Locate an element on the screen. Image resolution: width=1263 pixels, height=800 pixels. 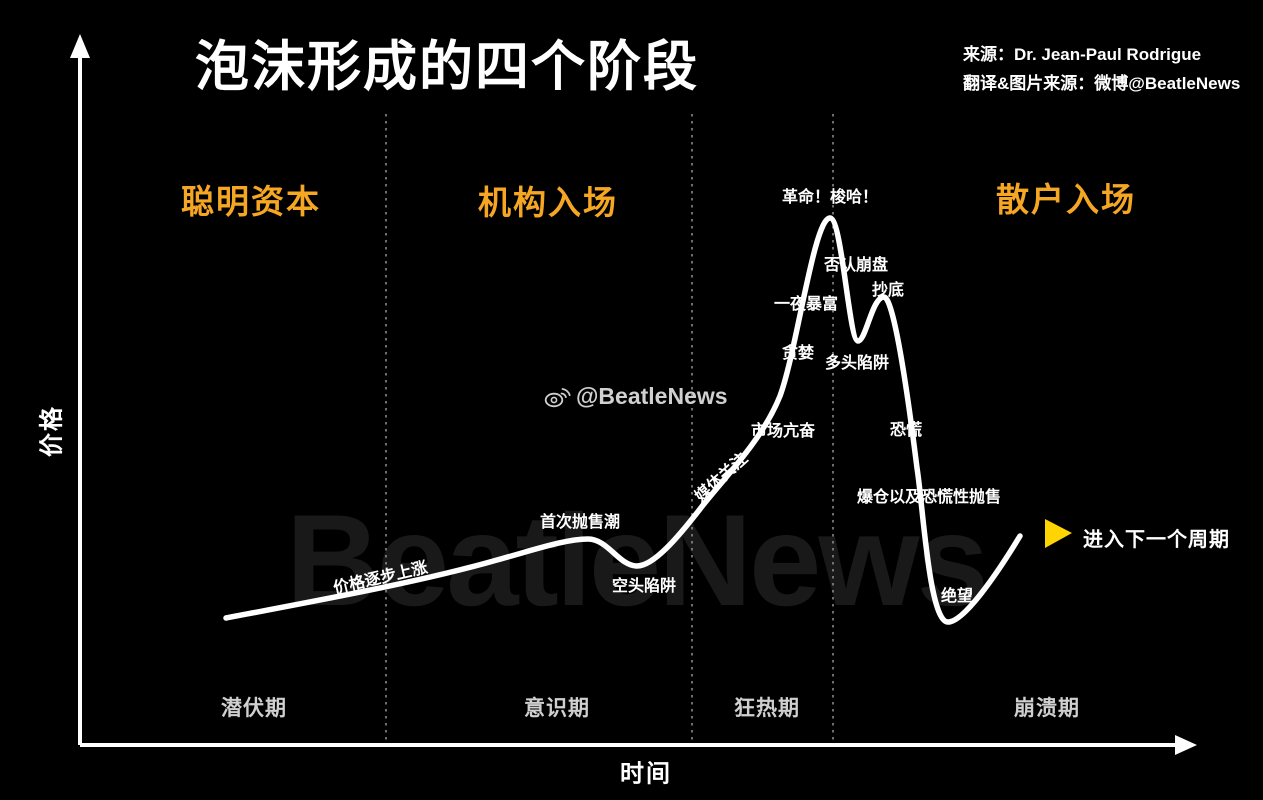
translation-credit-line: 翻译&图片来源：微博@BeatleNews is located at coordinates (1102, 83).